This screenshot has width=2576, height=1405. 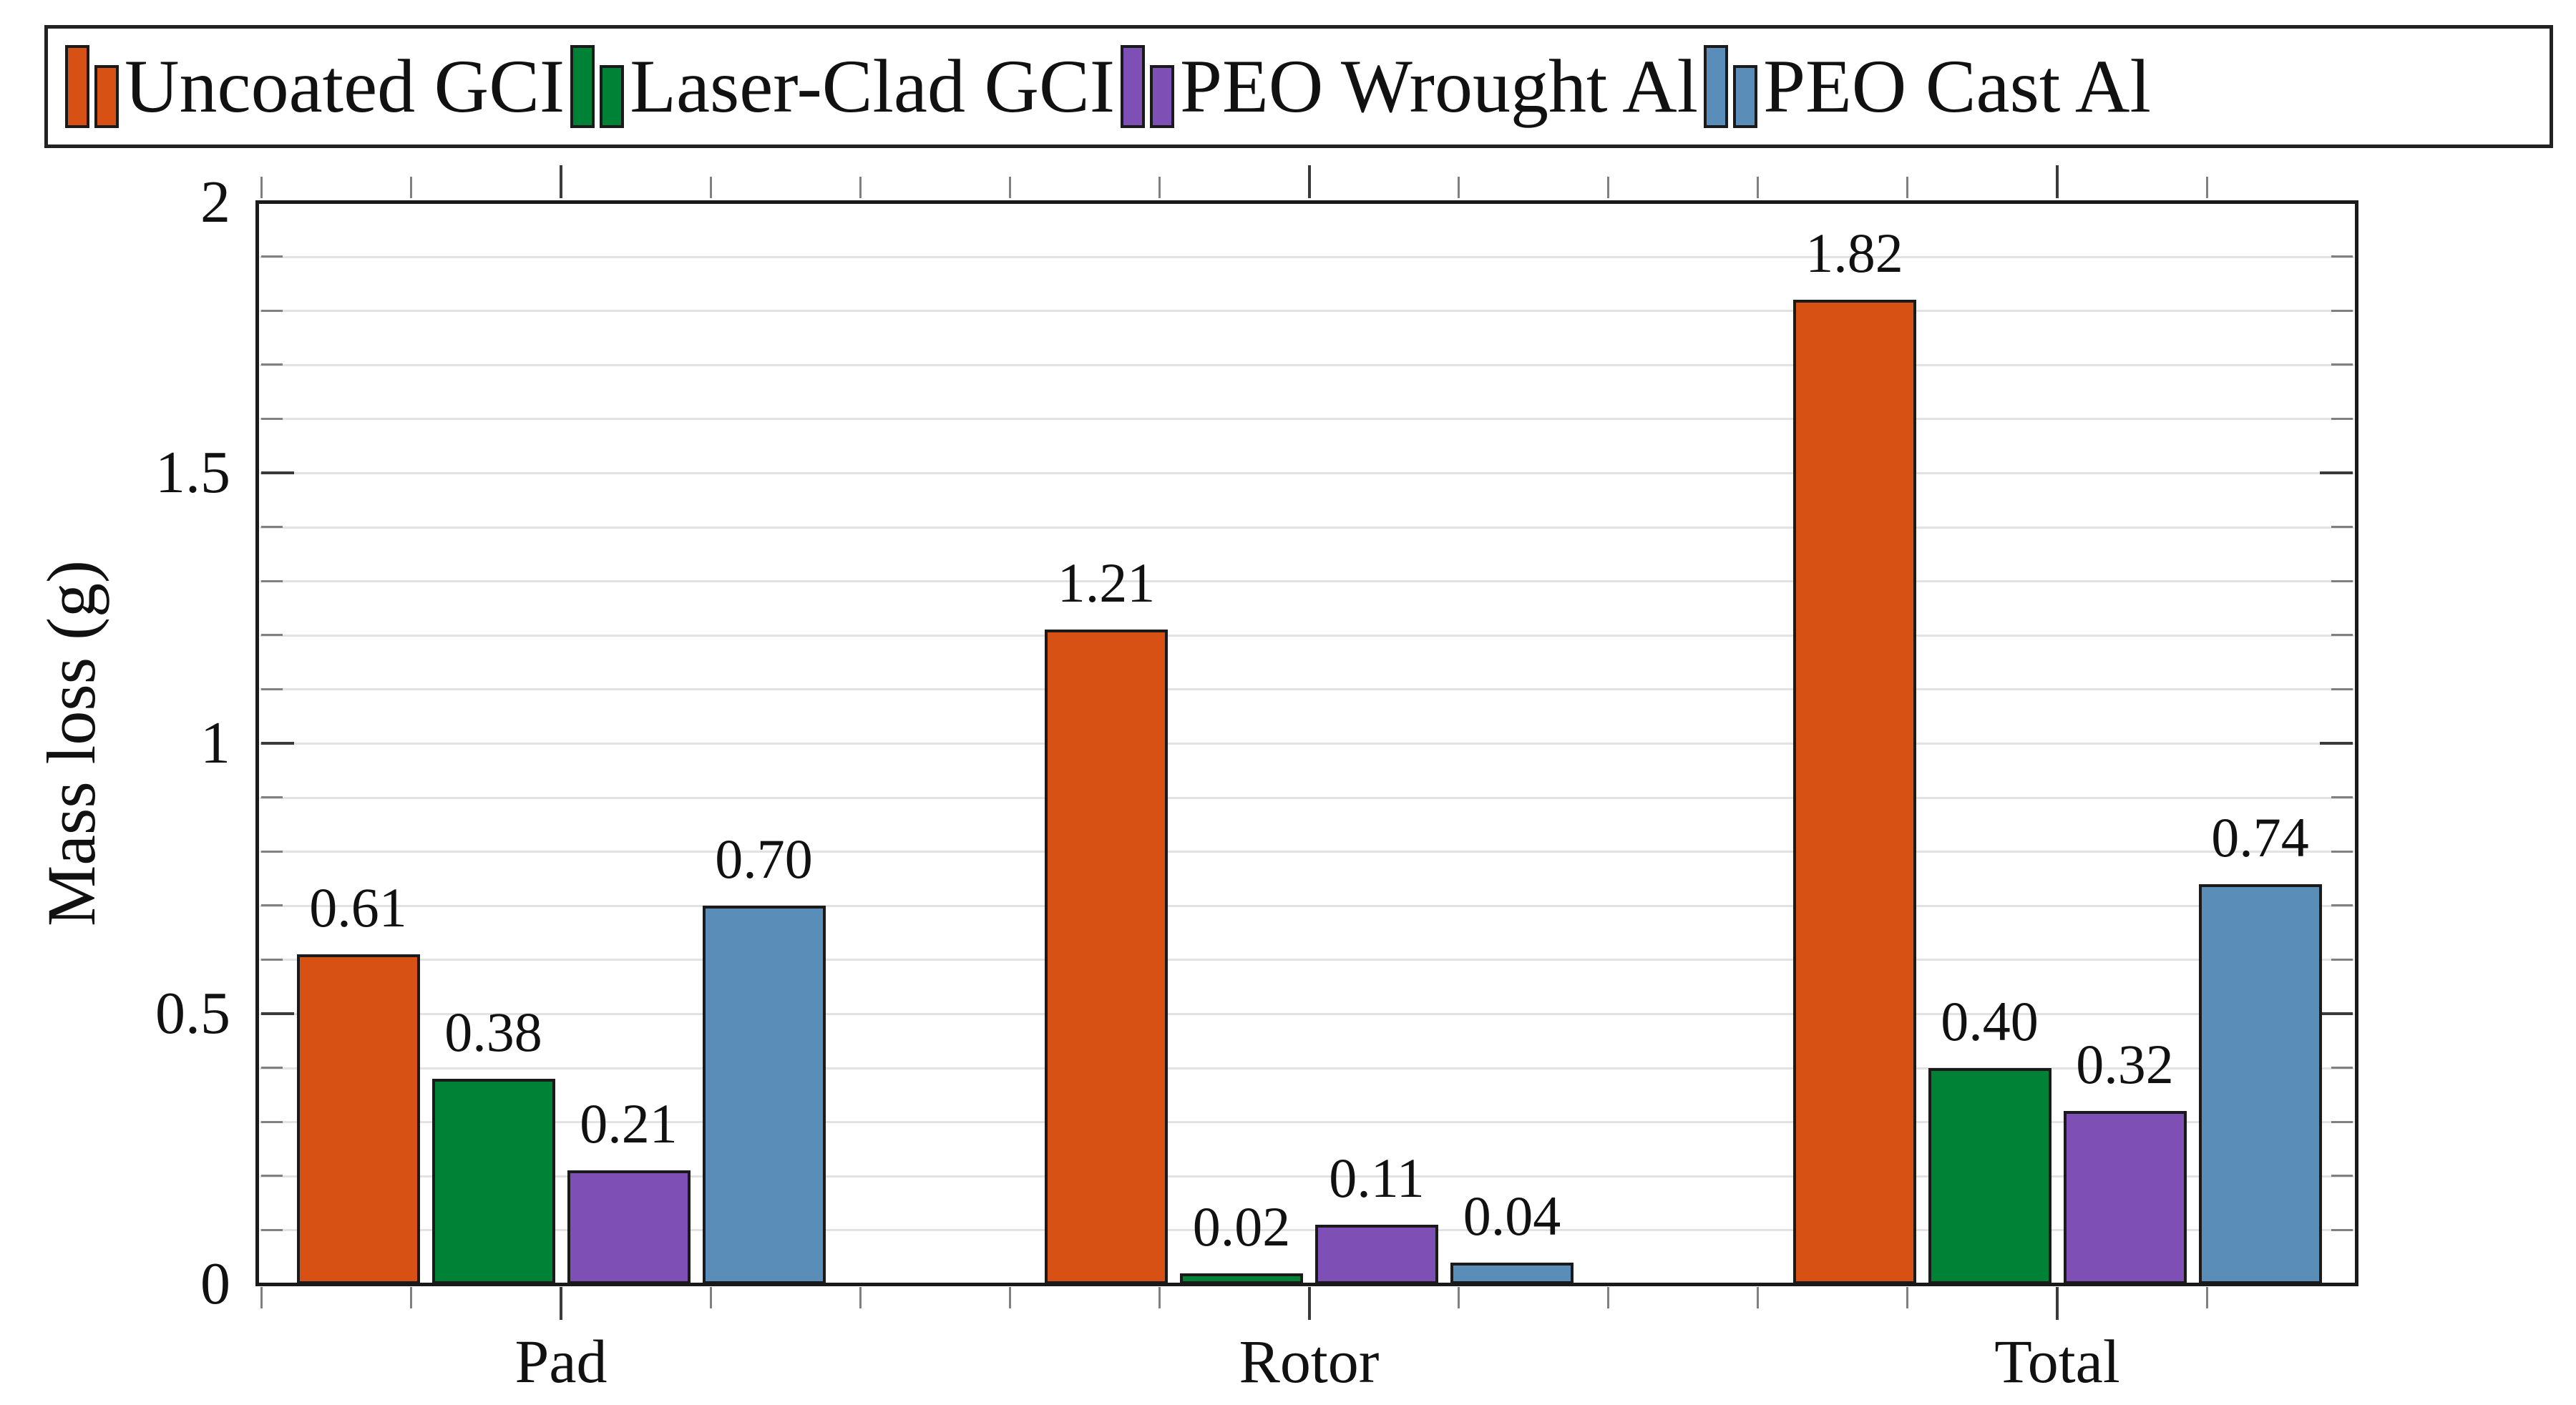 What do you see at coordinates (1990, 1020) in the screenshot?
I see `bar-value-label: 0.40` at bounding box center [1990, 1020].